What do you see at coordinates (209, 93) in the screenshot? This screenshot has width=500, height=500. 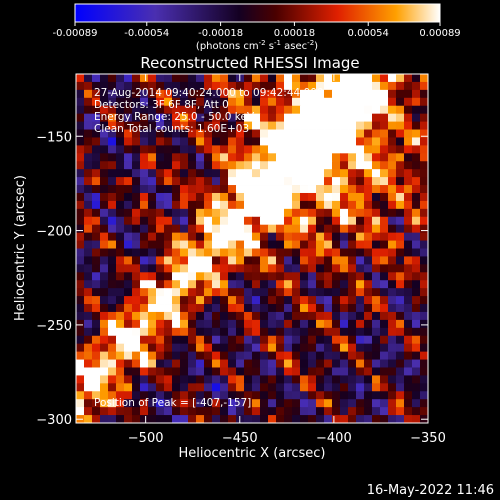 I see `annotation-time: 27-Aug-2014 09:40:24.000 to 09:42:44.000` at bounding box center [209, 93].